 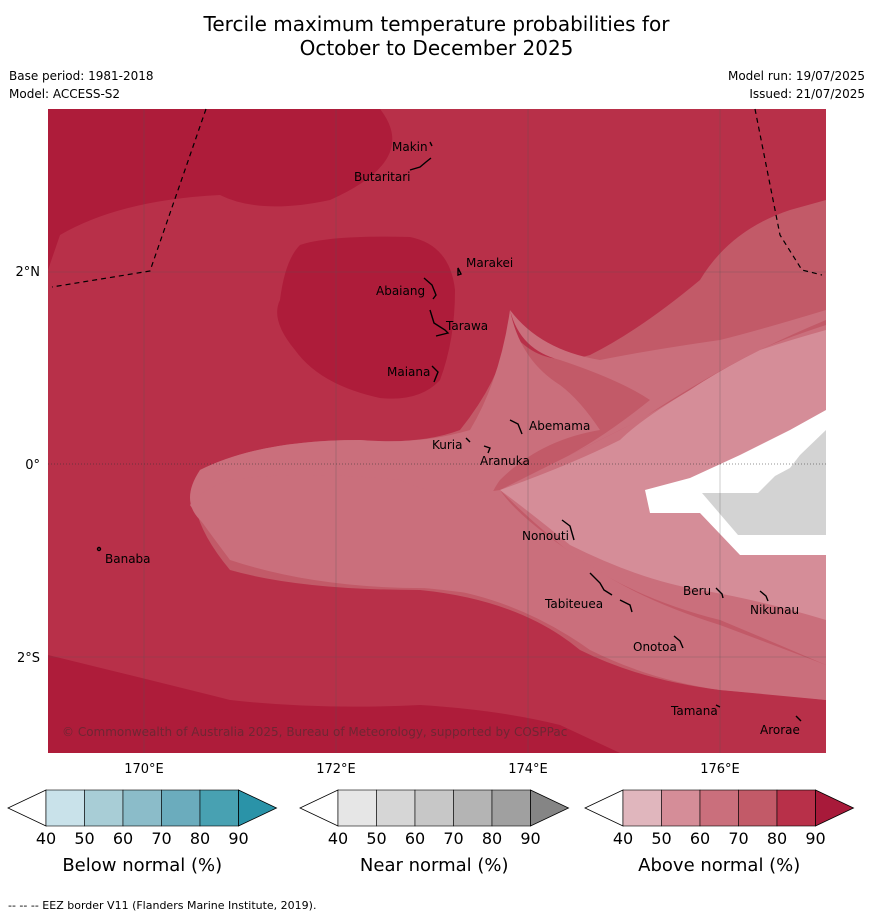 What do you see at coordinates (780, 730) in the screenshot?
I see `place-label-arorae: Arorae` at bounding box center [780, 730].